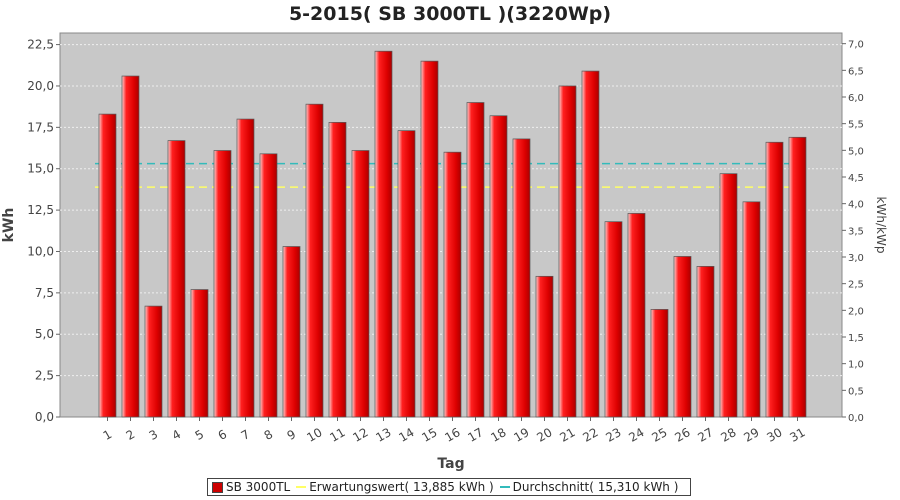 This screenshot has width=900, height=500. What do you see at coordinates (751, 435) in the screenshot?
I see `x-tick-label: 29` at bounding box center [751, 435].